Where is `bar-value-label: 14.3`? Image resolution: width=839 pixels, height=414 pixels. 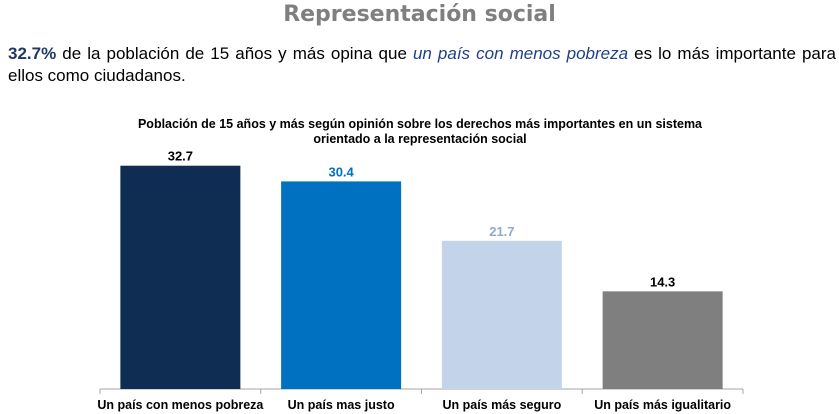
bar-value-label: 14.3 is located at coordinates (662, 281).